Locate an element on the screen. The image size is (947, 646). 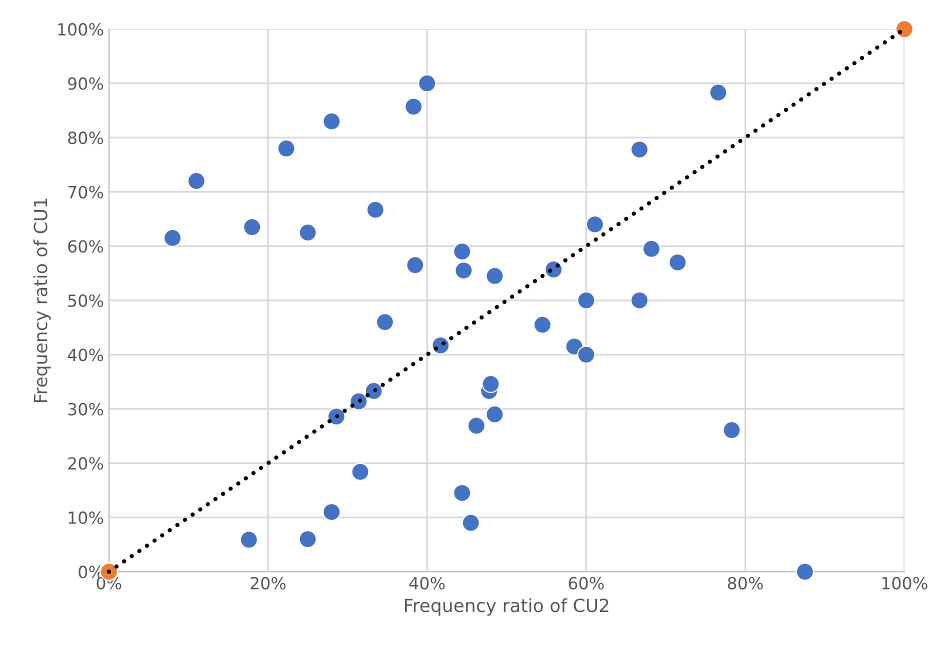
y-tick-label: 60% is located at coordinates (86, 246).